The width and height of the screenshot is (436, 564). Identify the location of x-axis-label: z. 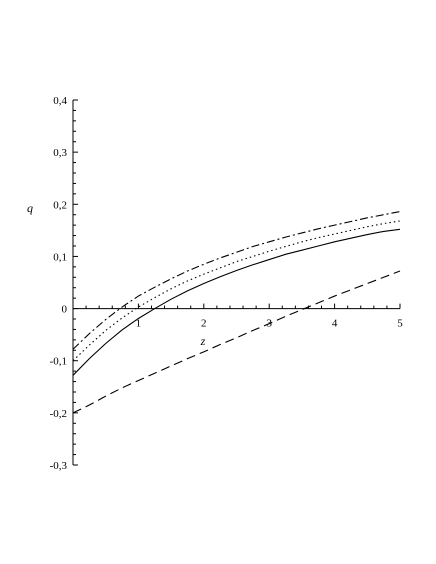
(203, 341).